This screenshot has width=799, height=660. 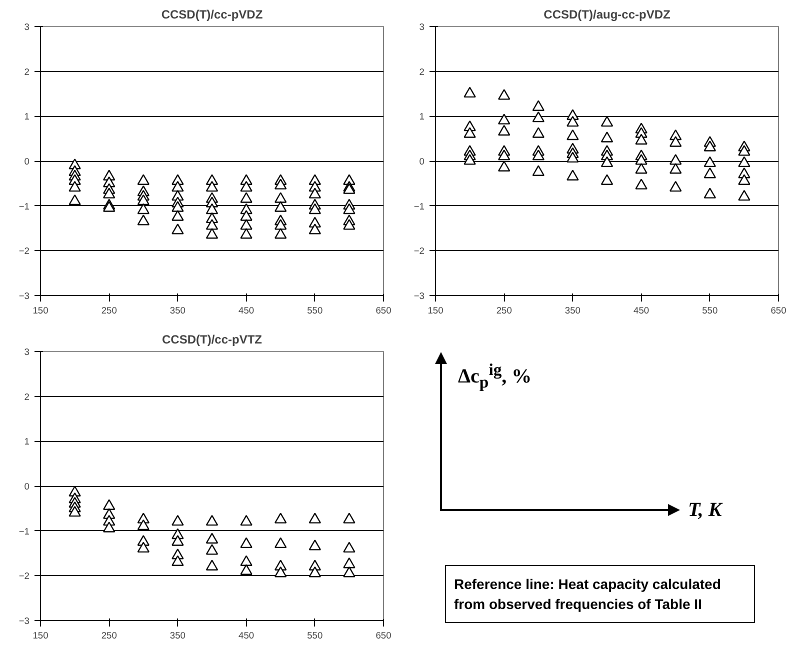 I want to click on text: Δc$_{p}$$^{ig}$, %, so click(x=495, y=376).